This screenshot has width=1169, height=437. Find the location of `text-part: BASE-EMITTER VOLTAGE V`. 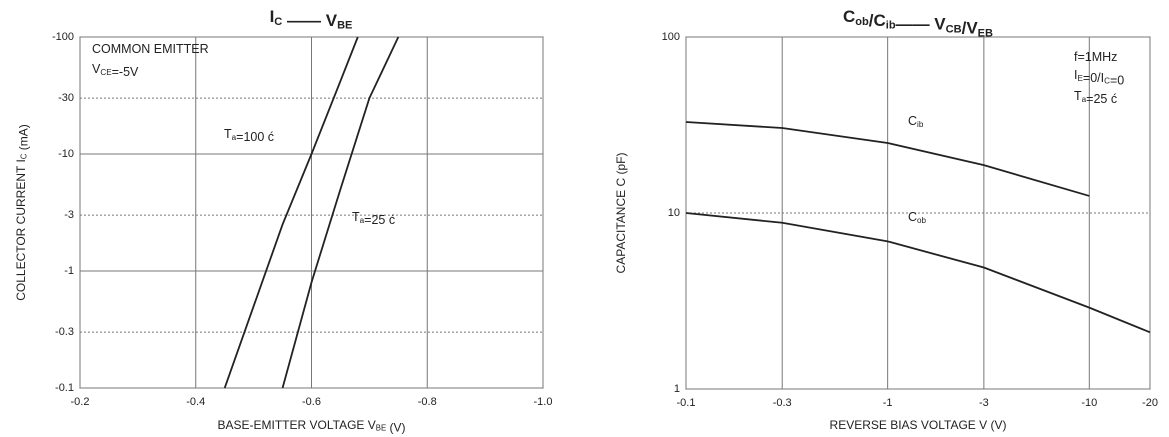

text-part: BASE-EMITTER VOLTAGE V is located at coordinates (297, 425).